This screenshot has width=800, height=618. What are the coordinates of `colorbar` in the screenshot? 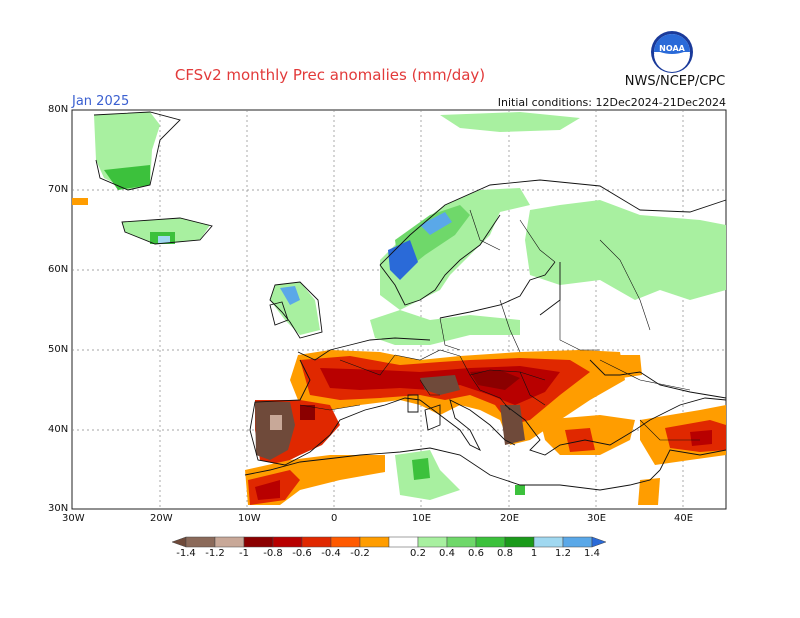 It's located at (389, 542).